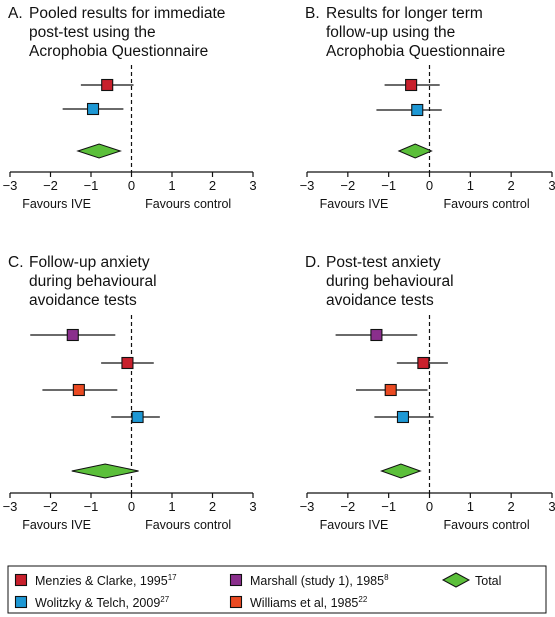 The image size is (555, 617). I want to click on panel-title-line: Post-test anxiety, so click(383, 262).